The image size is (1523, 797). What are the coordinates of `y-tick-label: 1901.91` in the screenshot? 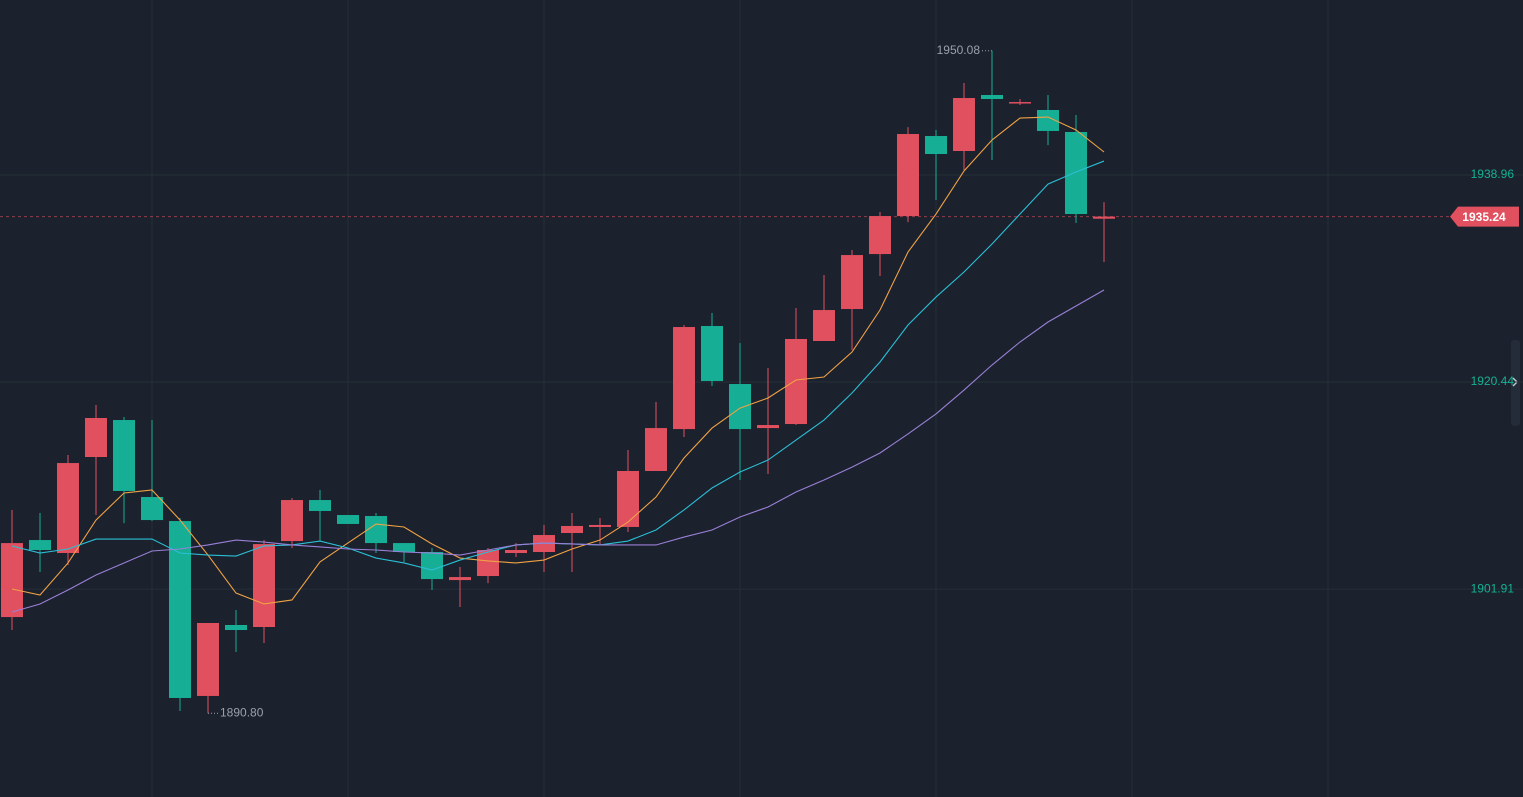 It's located at (1493, 588).